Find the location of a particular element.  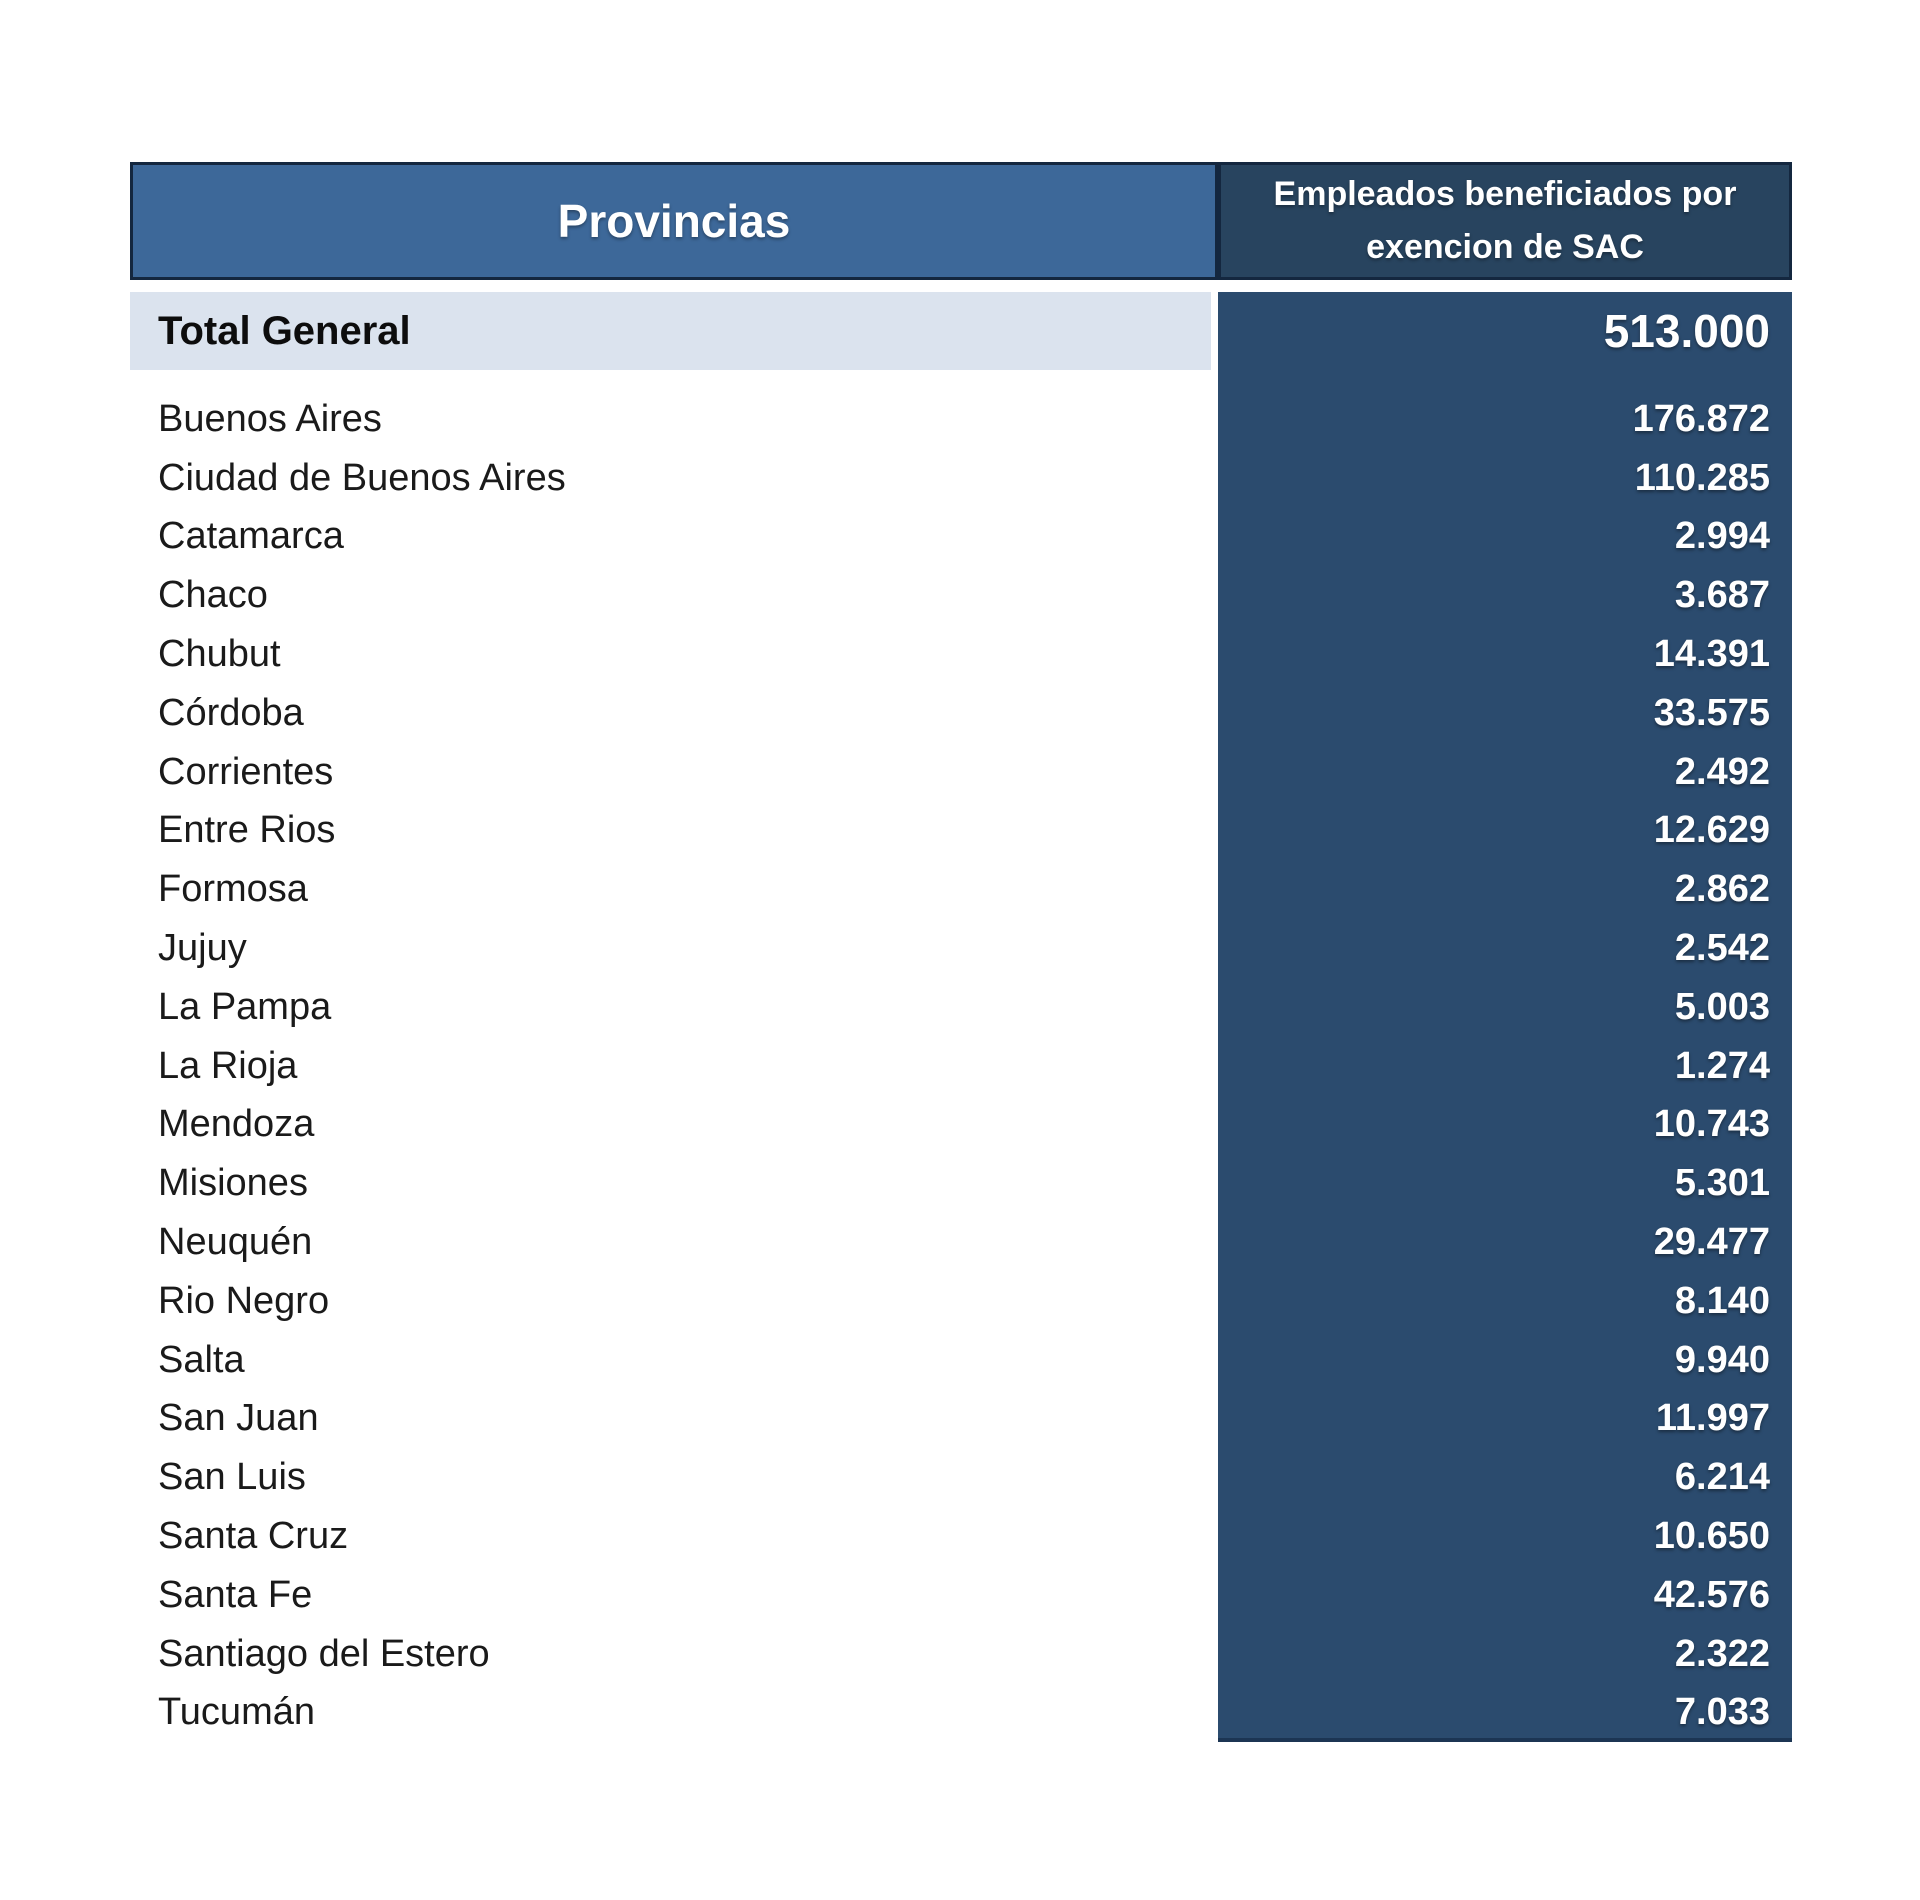

table-row-value: 42.576 is located at coordinates (1505, 1595).